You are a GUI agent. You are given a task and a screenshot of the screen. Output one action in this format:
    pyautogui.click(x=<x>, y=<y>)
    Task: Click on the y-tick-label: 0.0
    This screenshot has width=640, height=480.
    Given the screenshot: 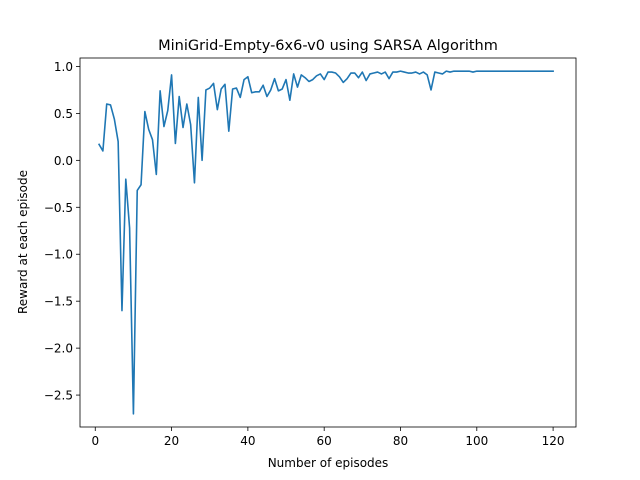 What is the action you would take?
    pyautogui.click(x=63, y=161)
    